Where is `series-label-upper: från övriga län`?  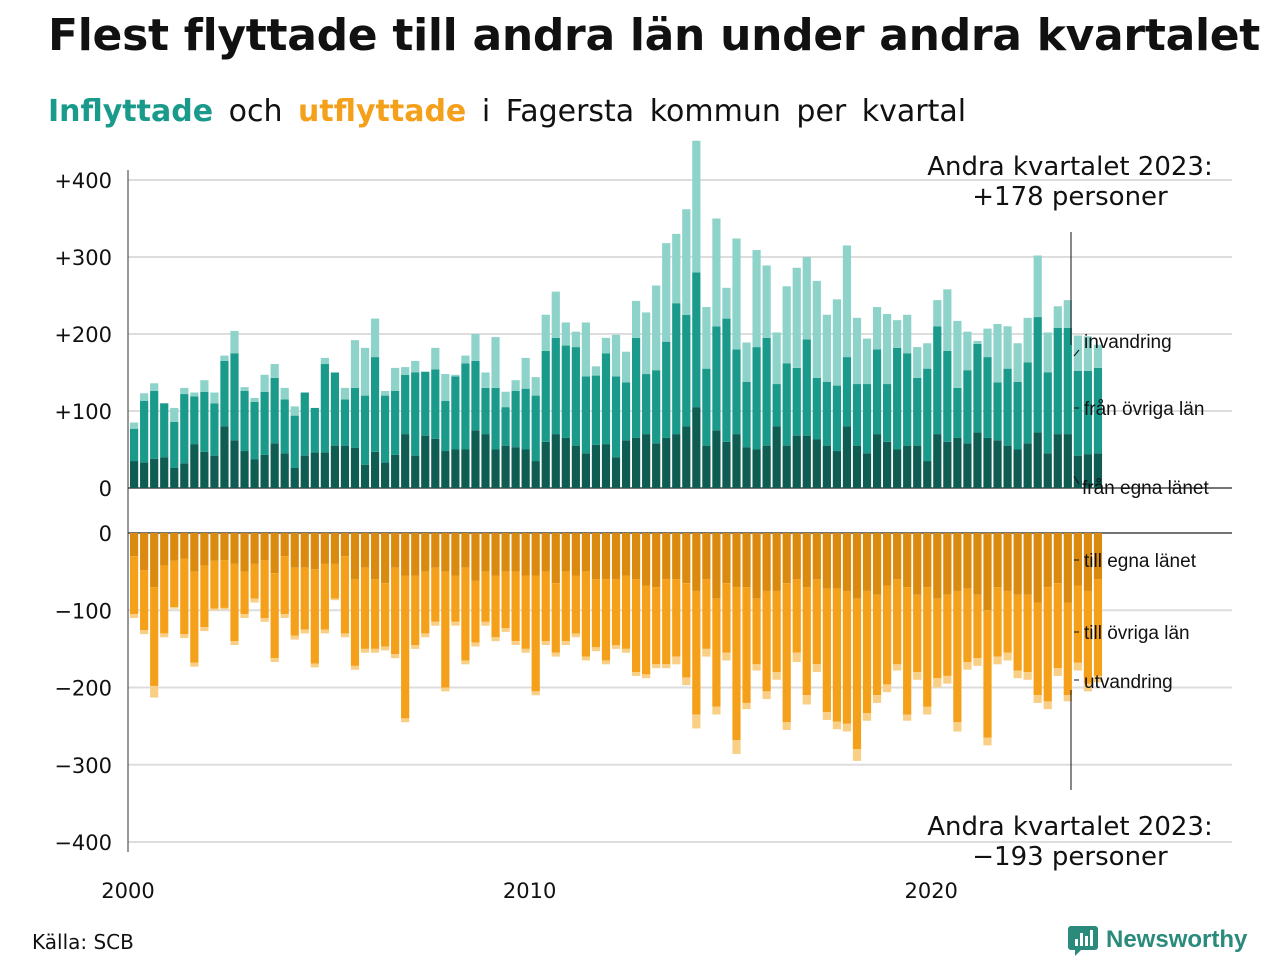 series-label-upper: från övriga län is located at coordinates (1144, 409).